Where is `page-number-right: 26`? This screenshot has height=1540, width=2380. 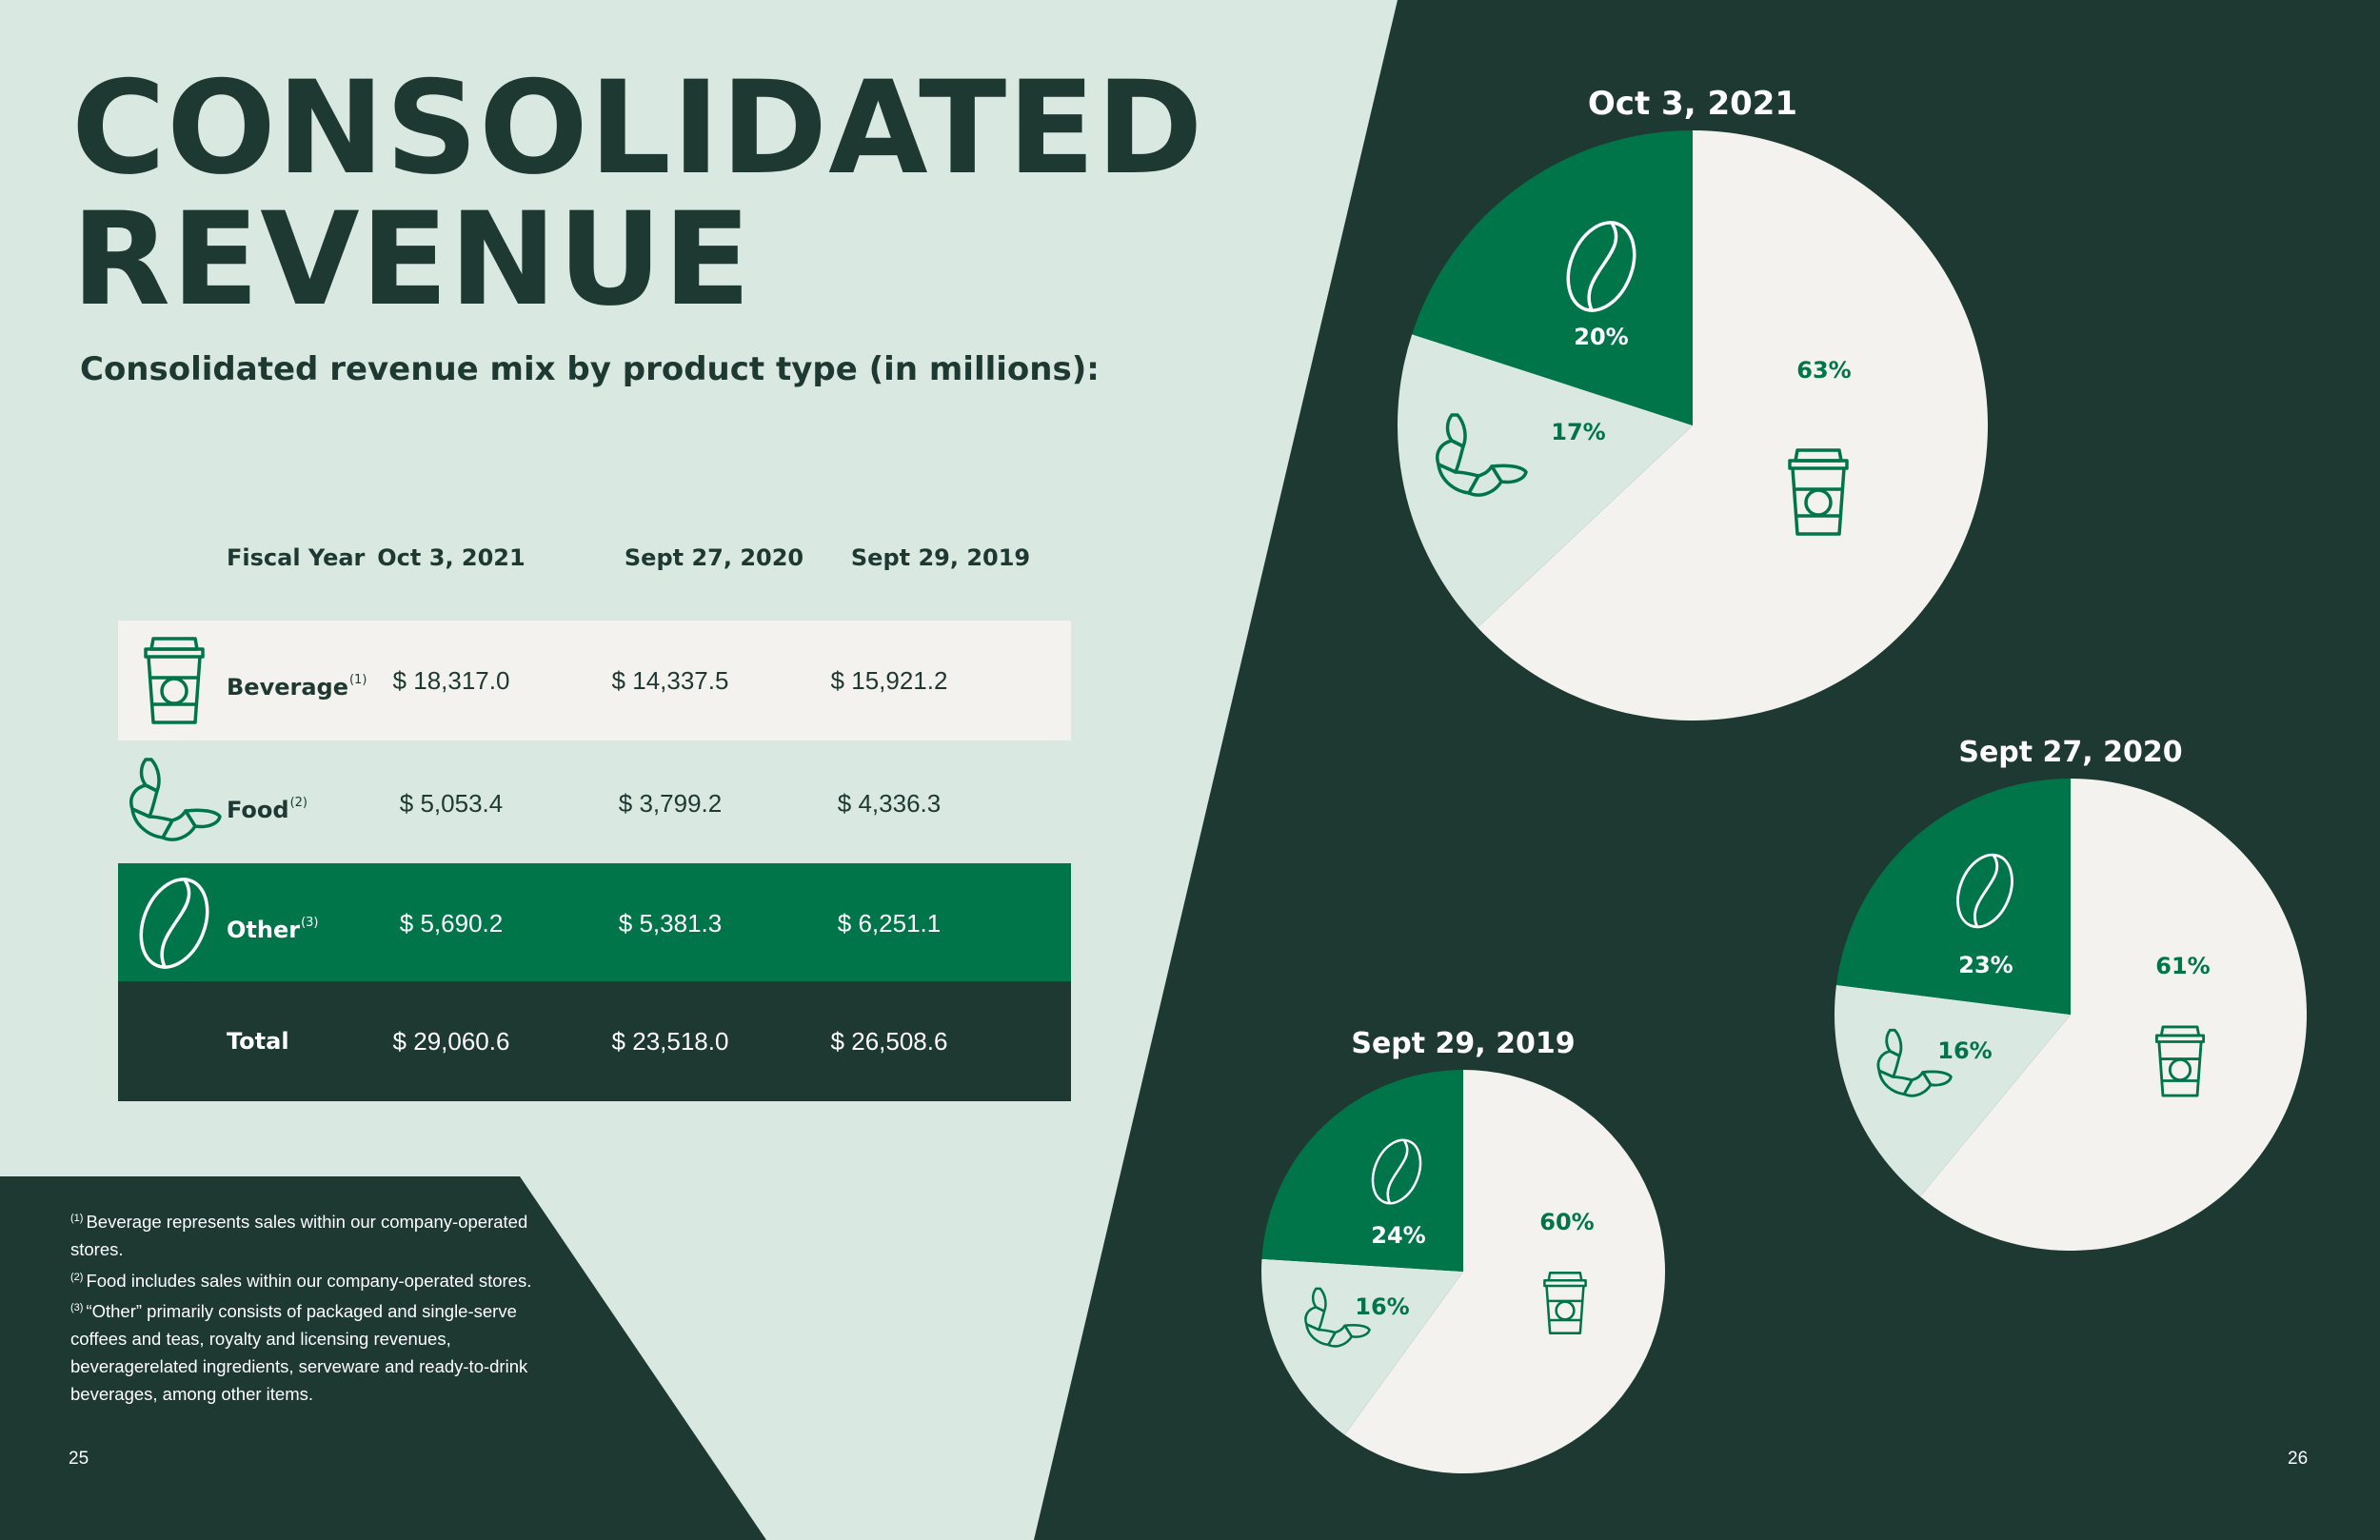
page-number-right: 26 is located at coordinates (2298, 1459).